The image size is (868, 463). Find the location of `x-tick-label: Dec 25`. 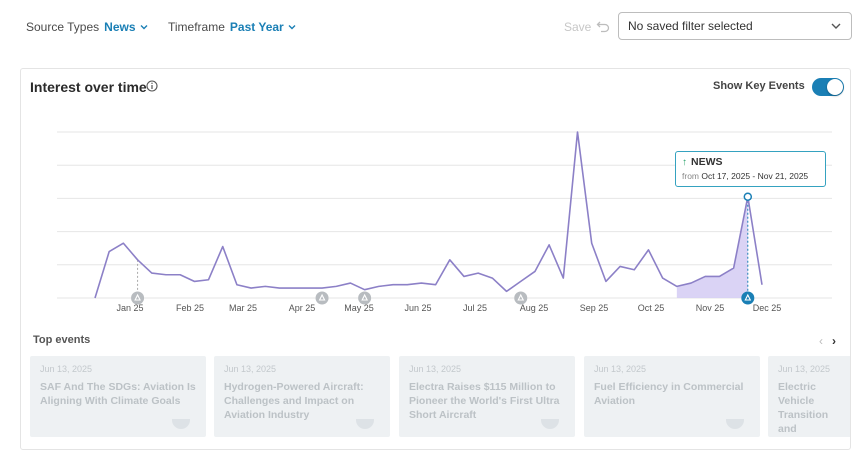

x-tick-label: Dec 25 is located at coordinates (767, 308).